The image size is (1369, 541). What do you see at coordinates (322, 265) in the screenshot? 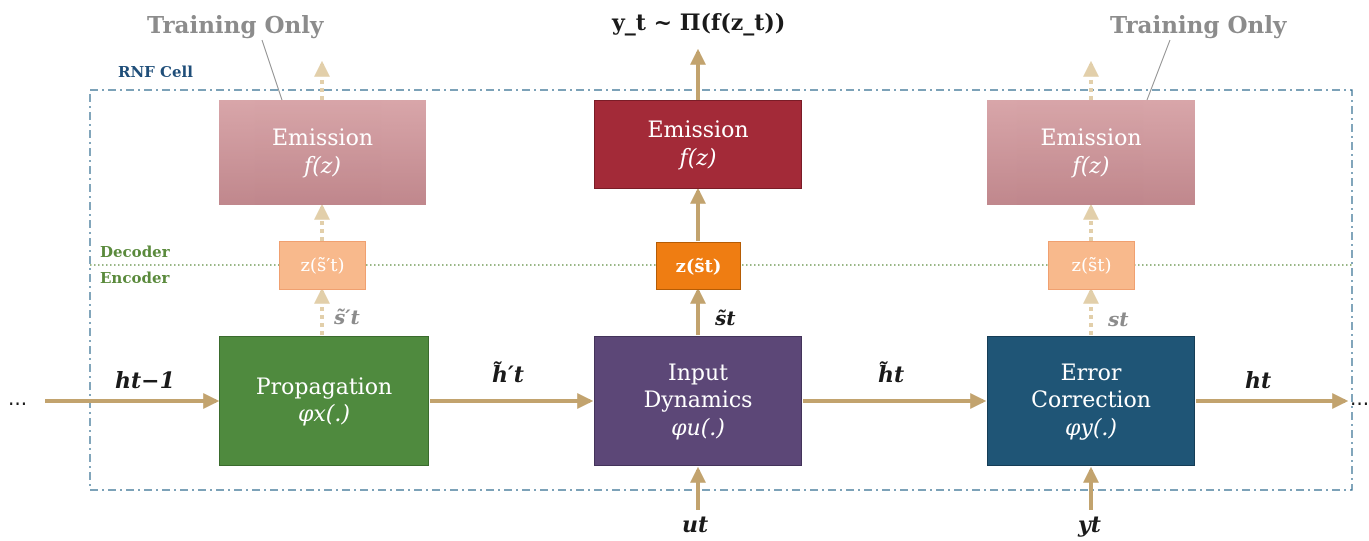
I see `z-box-left: z(s̃′t)` at bounding box center [322, 265].